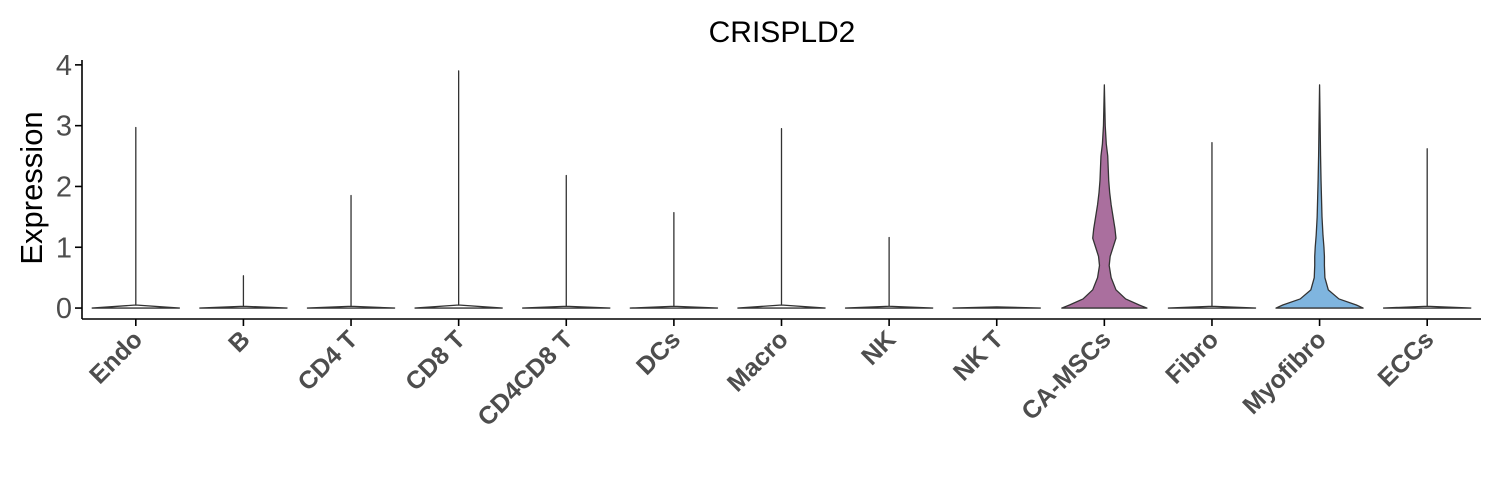 This screenshot has width=1500, height=500. I want to click on x-tick-label: DCs, so click(658, 352).